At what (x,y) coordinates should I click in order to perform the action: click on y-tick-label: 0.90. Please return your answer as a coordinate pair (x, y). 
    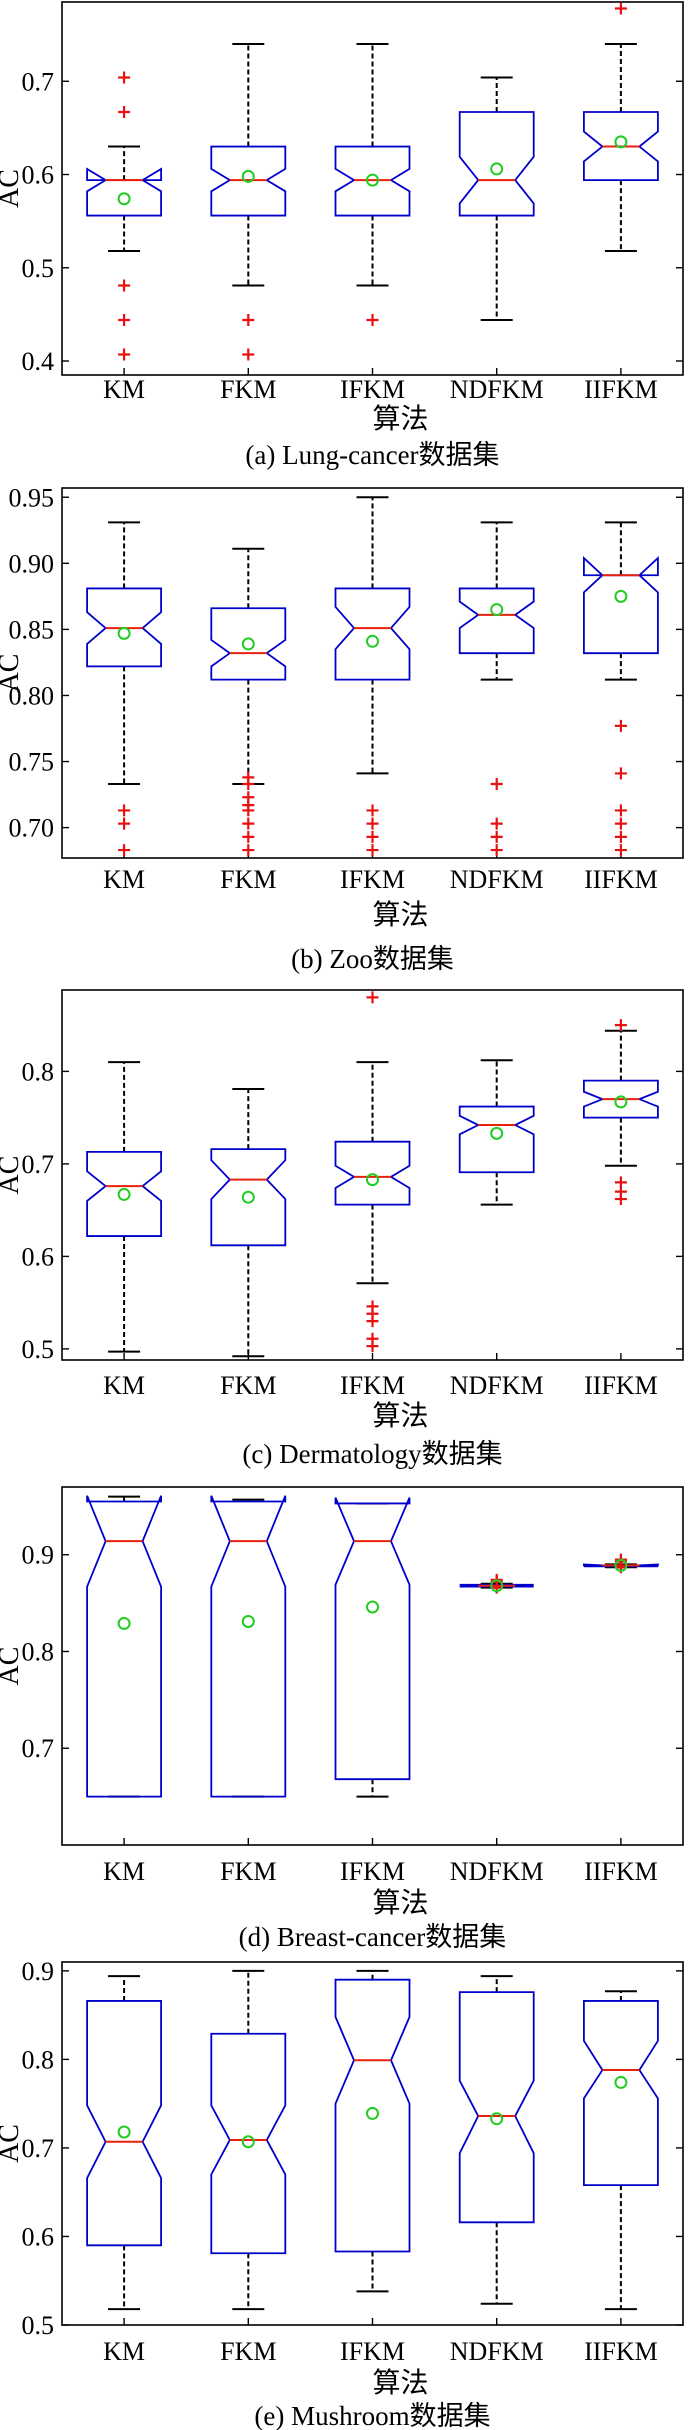
    Looking at the image, I should click on (32, 563).